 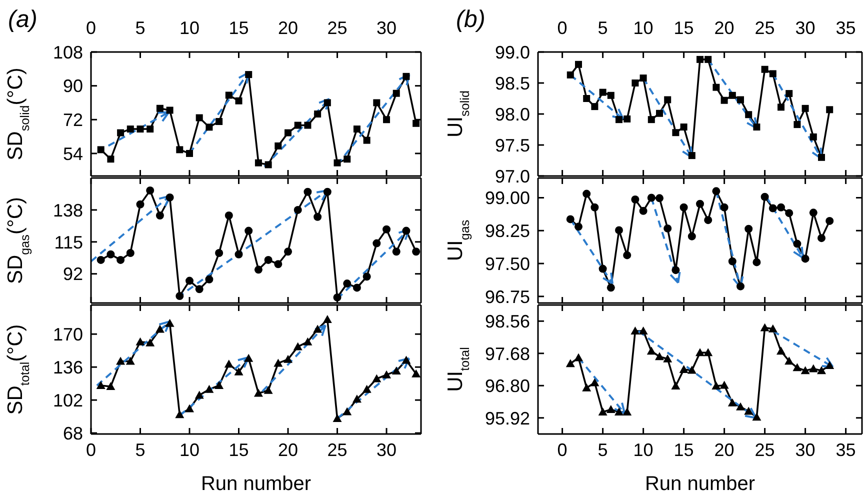 I want to click on y-tick-label: 92, so click(x=72, y=274).